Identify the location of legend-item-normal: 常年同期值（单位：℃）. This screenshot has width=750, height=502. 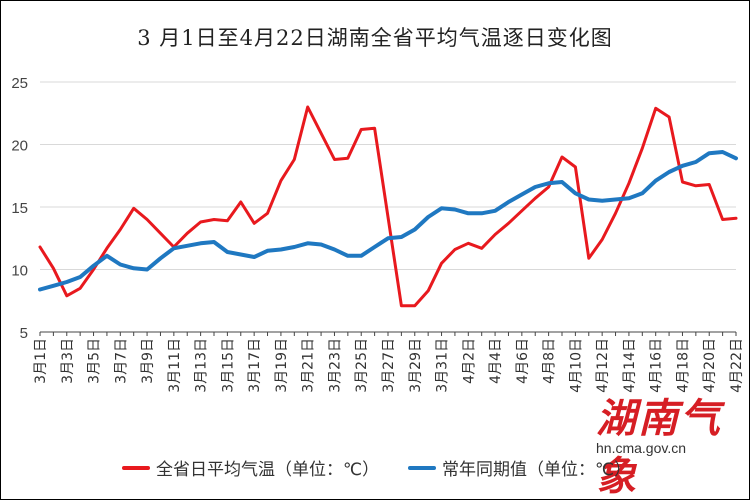
(519, 467).